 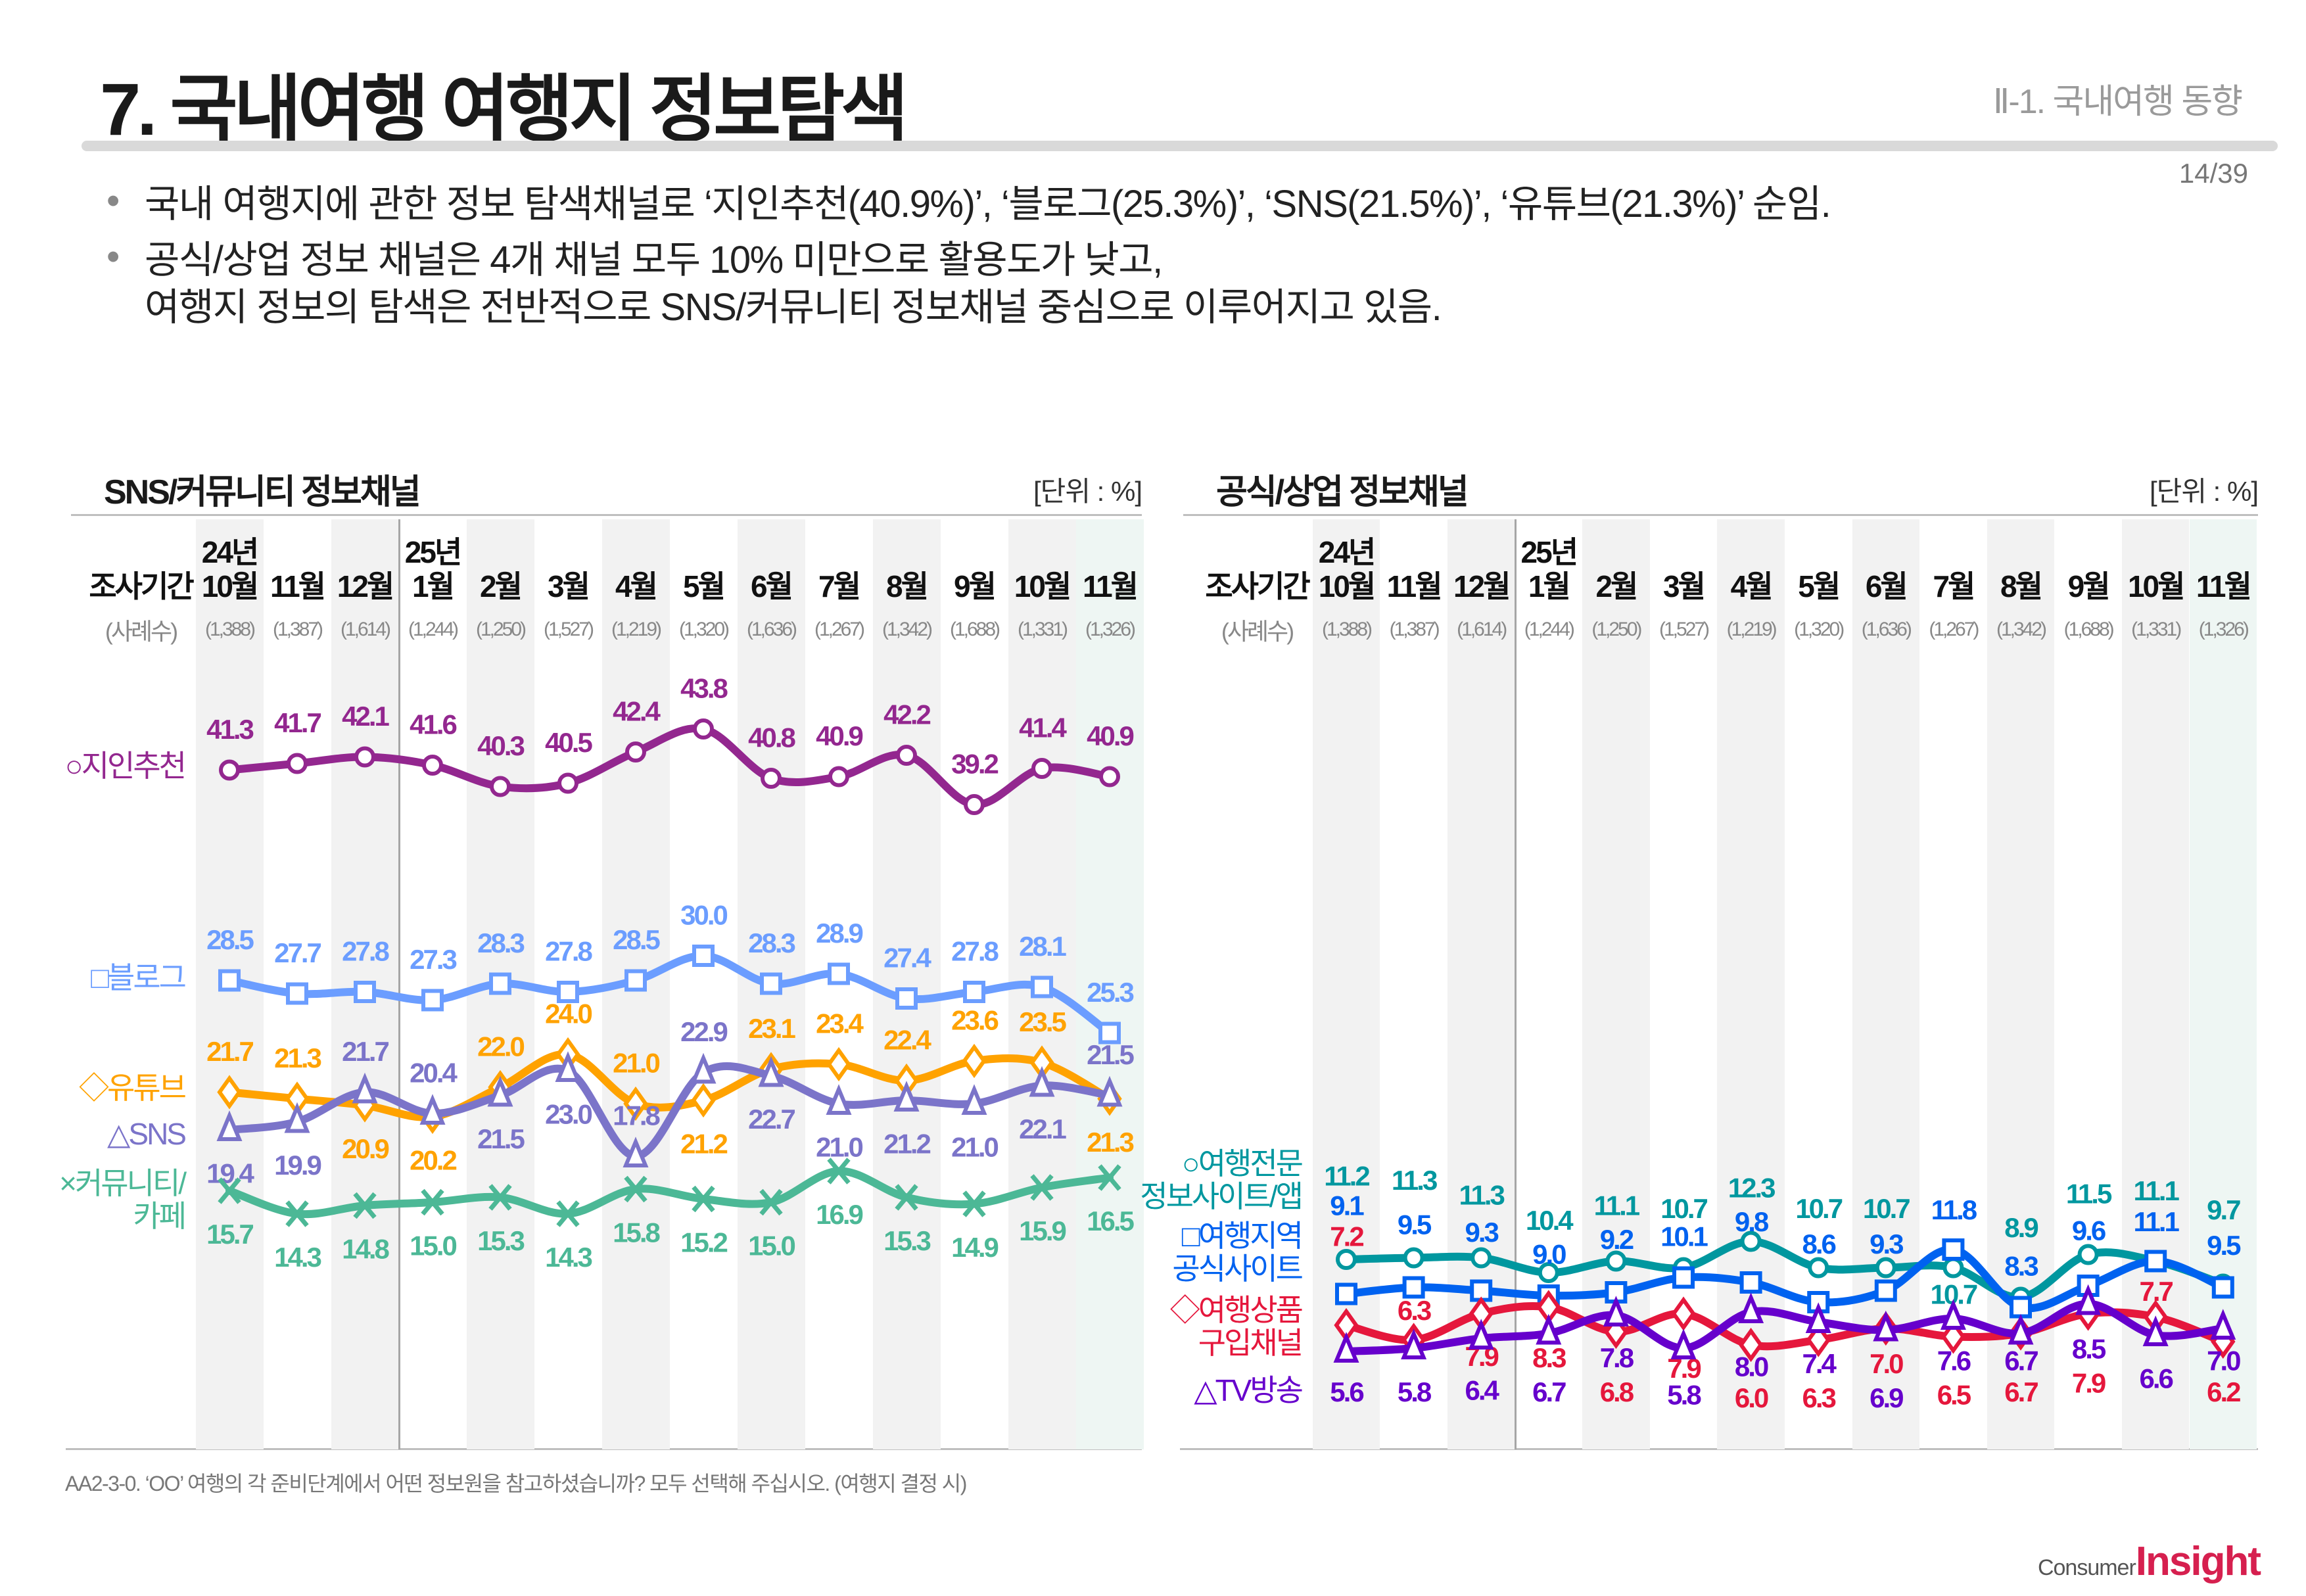 What do you see at coordinates (1222, 1180) in the screenshot?
I see `legend-item: ○여행전문 정보사이트/앱` at bounding box center [1222, 1180].